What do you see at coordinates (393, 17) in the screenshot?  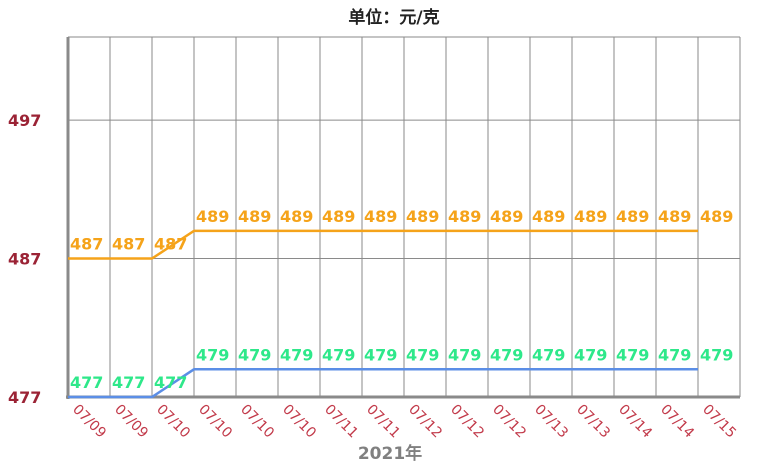 I see `chart-title: 单位：元/克` at bounding box center [393, 17].